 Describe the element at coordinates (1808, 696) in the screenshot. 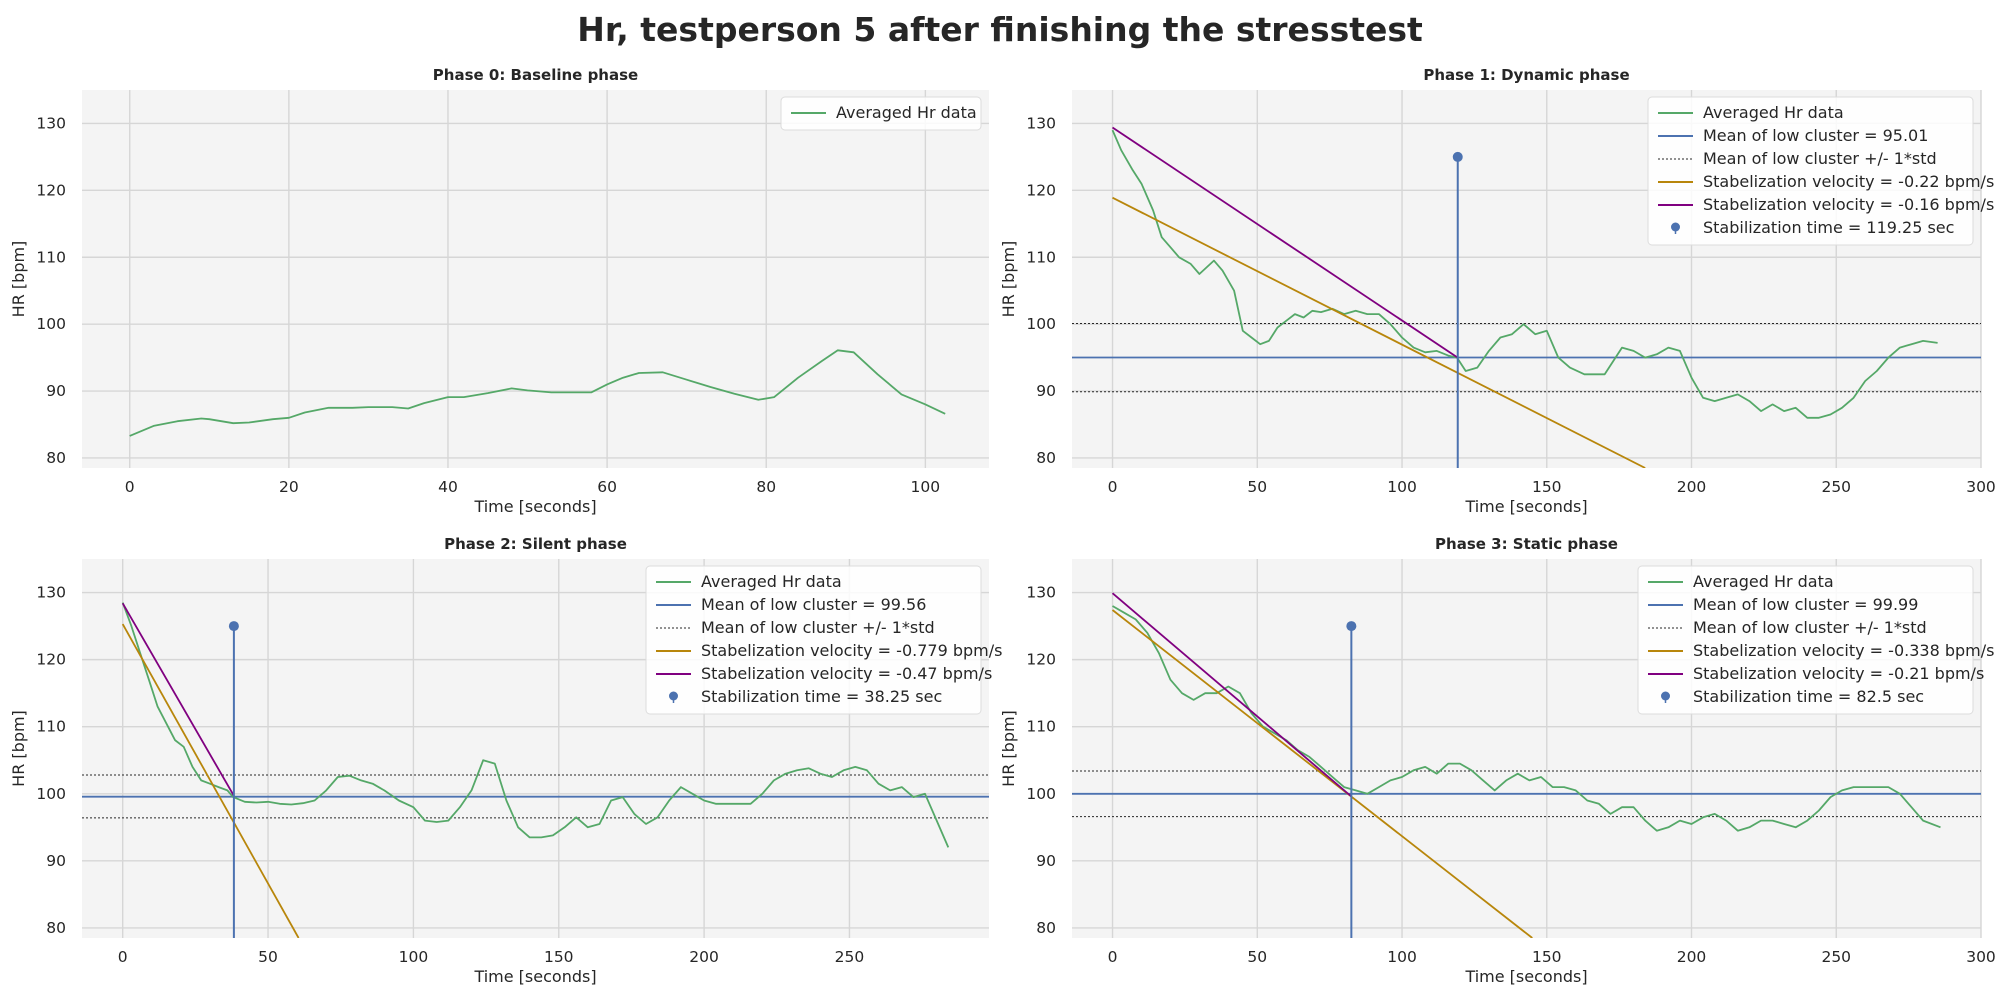

I see `legend-entry: Stabilization time = 82.5 sec` at that location.